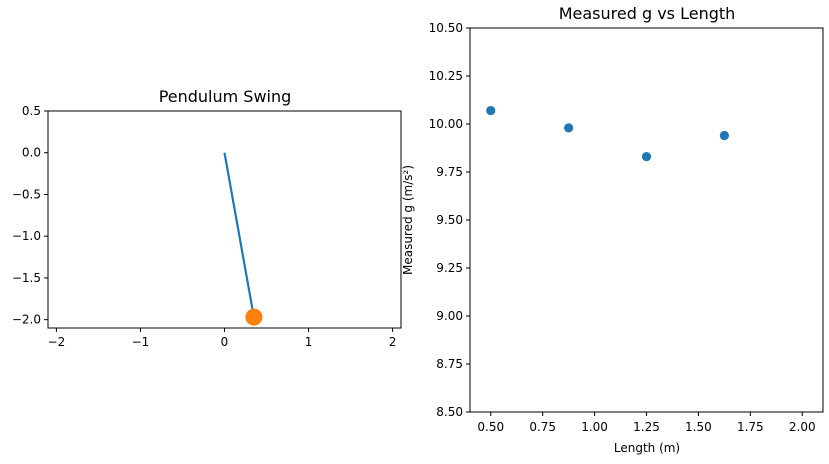  Describe the element at coordinates (802, 427) in the screenshot. I see `gravity-x-tick-label: 2.00` at that location.